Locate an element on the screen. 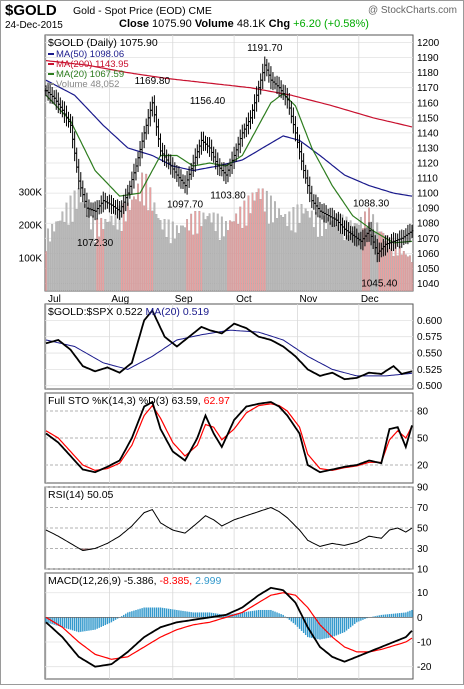 The image size is (464, 689). date-label: 24-Dec-2015 is located at coordinates (34, 25).